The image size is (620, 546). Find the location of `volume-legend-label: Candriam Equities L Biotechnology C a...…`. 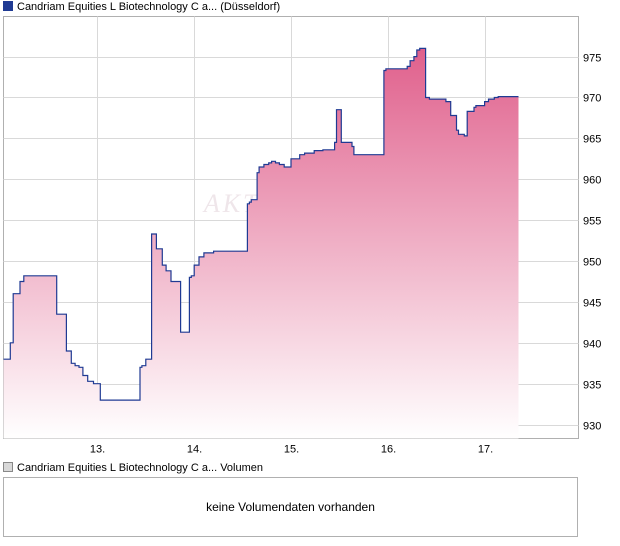

volume-legend-label: Candriam Equities L Biotechnology C a...… is located at coordinates (140, 468).